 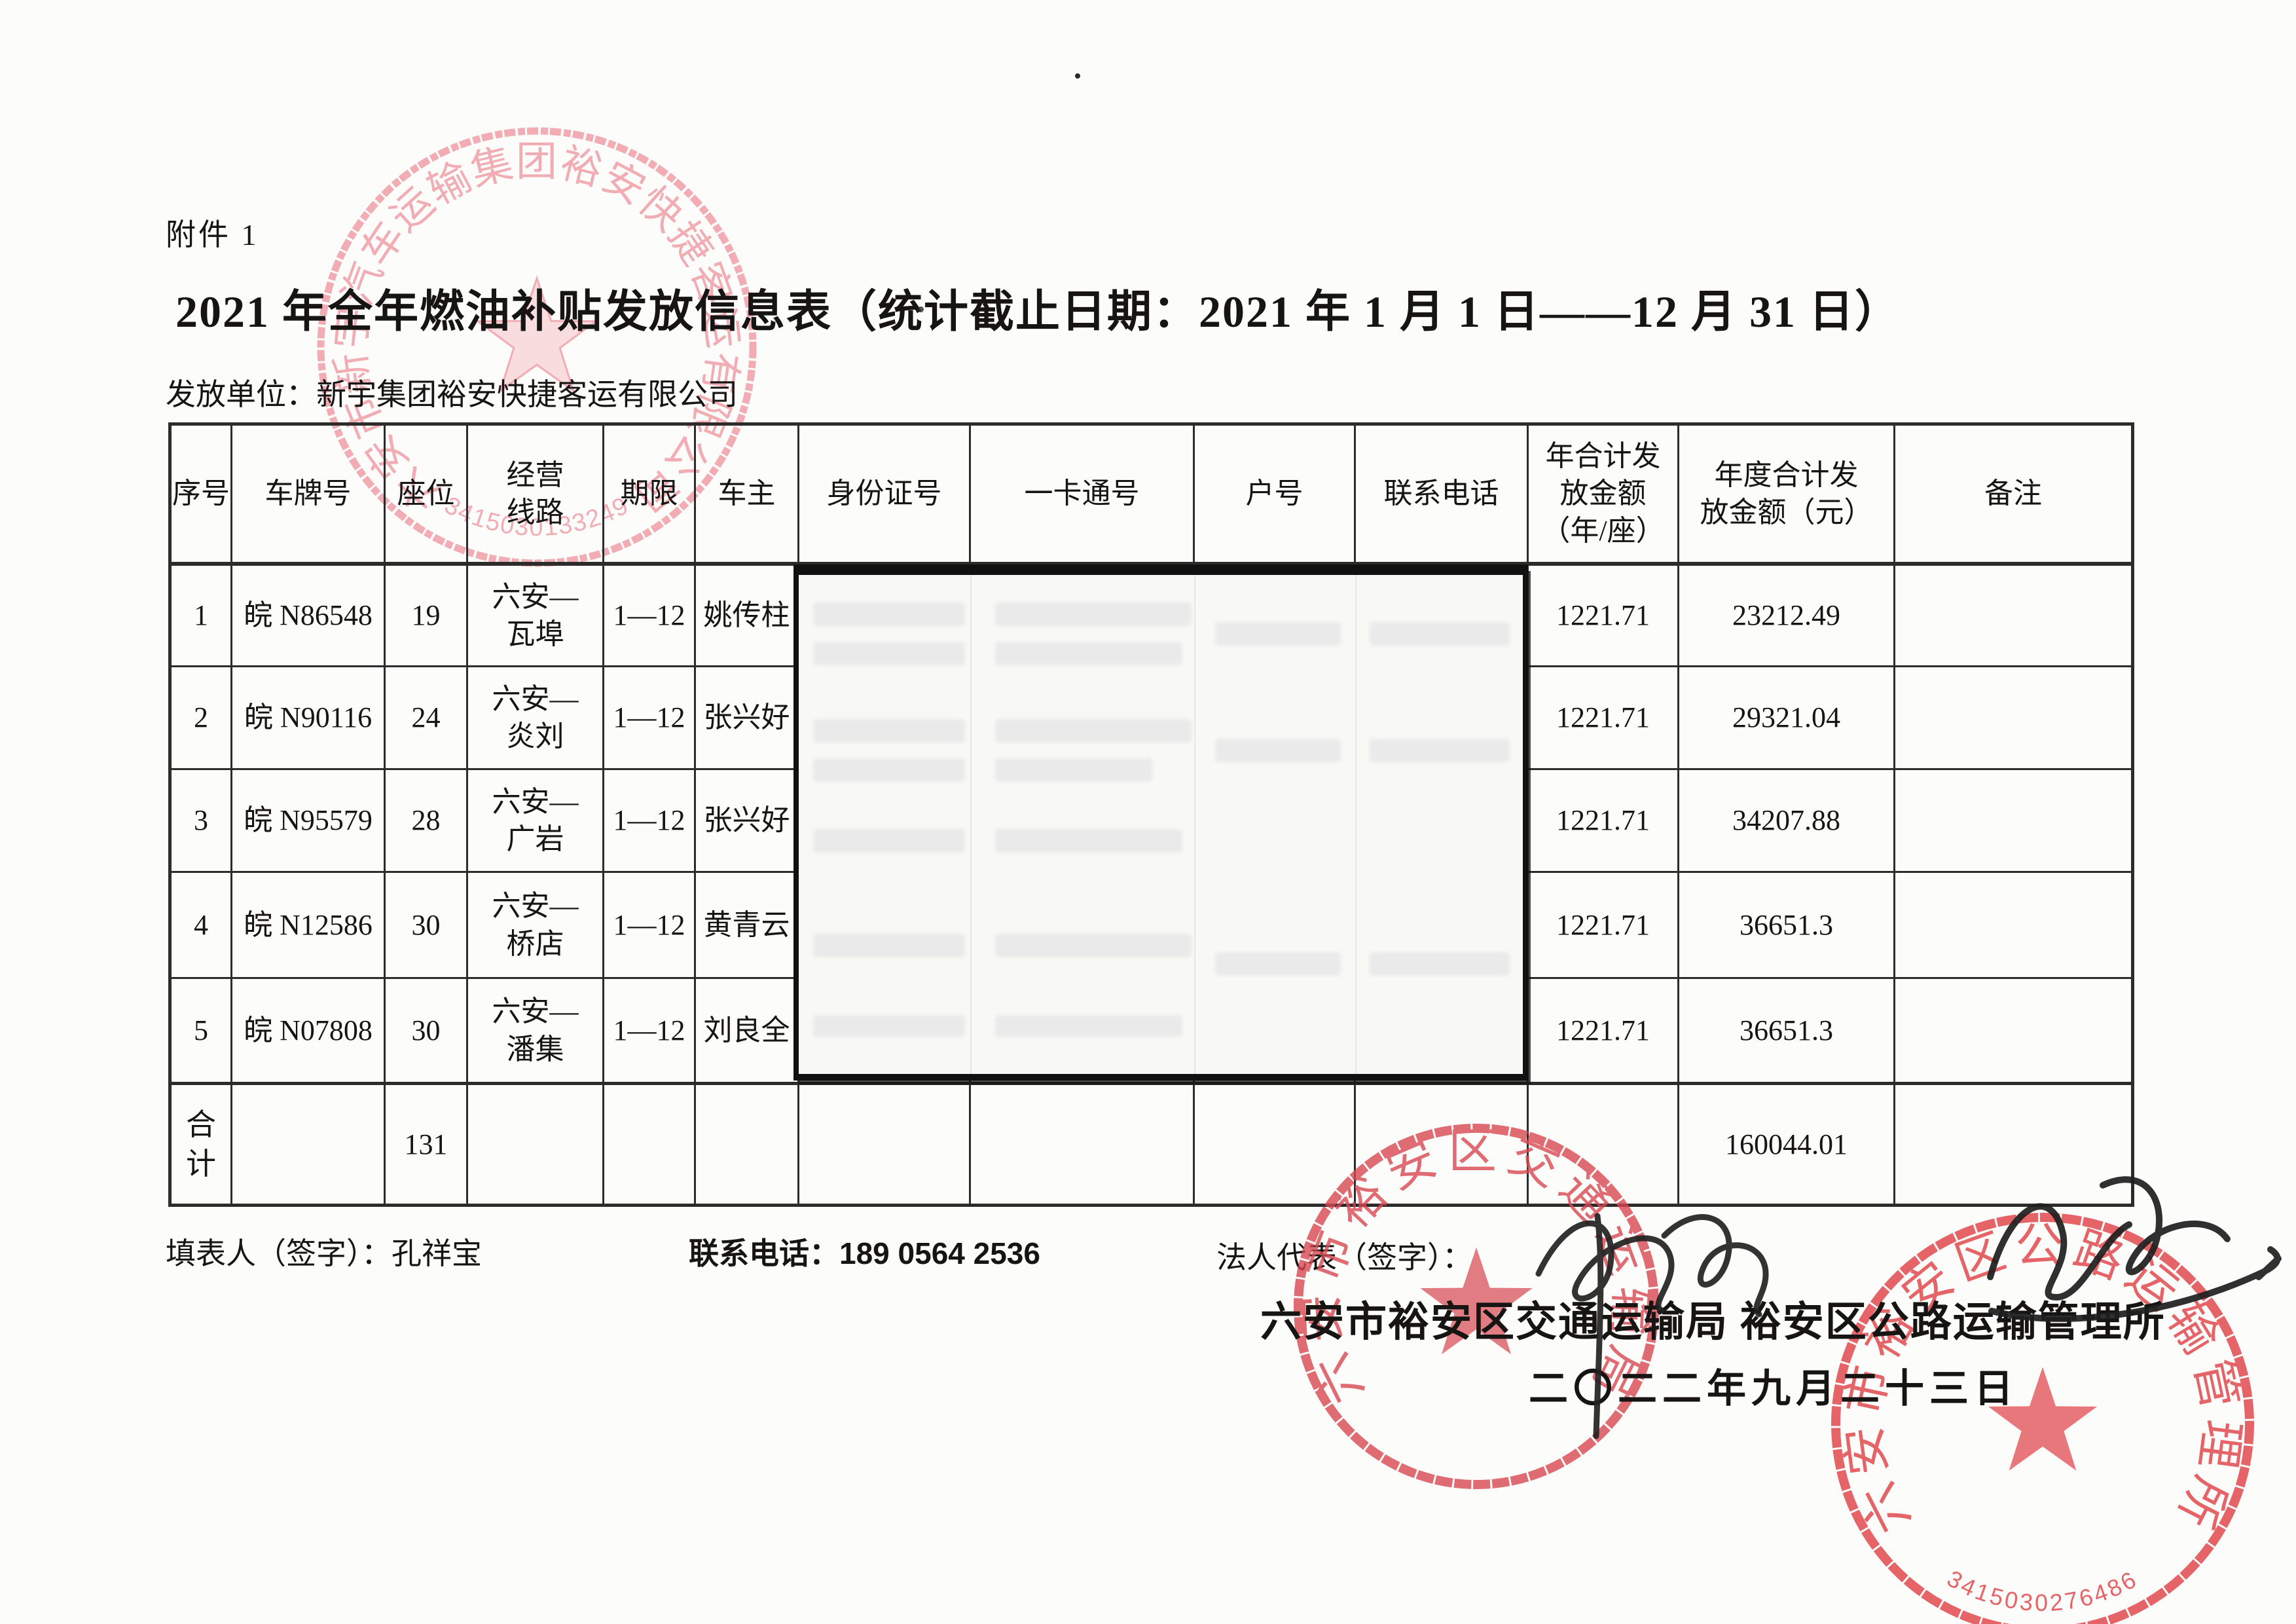 I want to click on cell-total-label: 合 计, so click(x=200, y=1144).